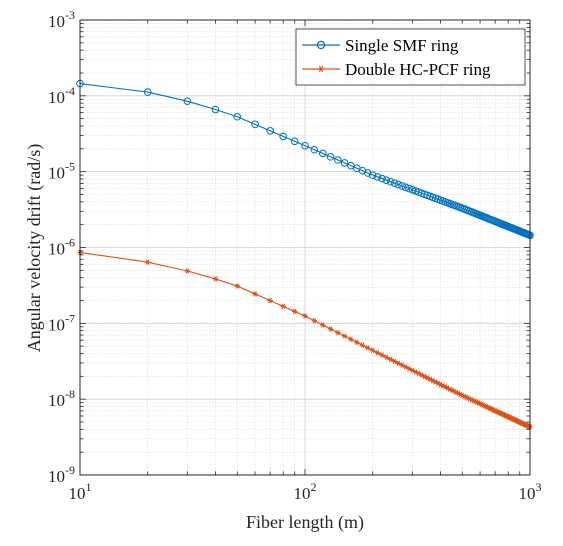 This screenshot has width=563, height=546. What do you see at coordinates (305, 491) in the screenshot?
I see `x-tick-label: 10²` at bounding box center [305, 491].